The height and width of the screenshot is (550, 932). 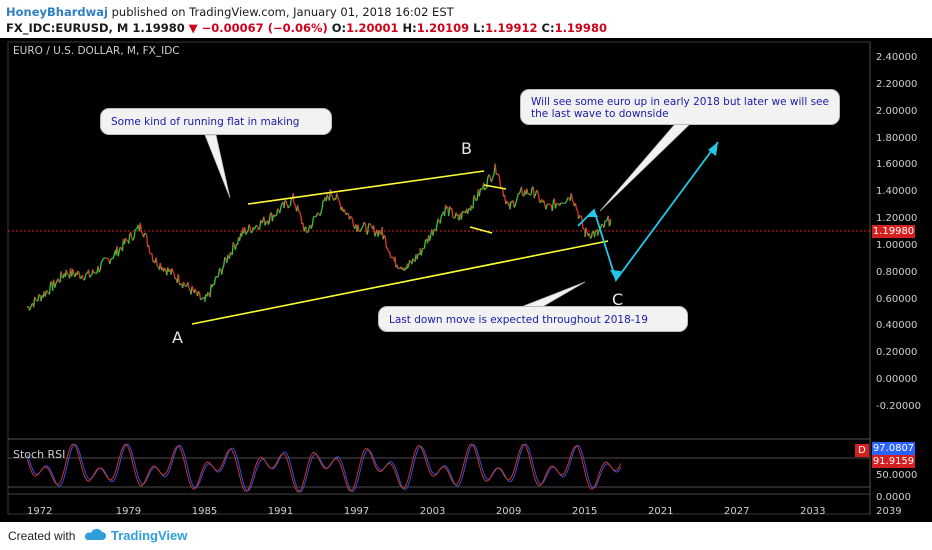 I want to click on author-link: HoneyBhardwaj, so click(x=57, y=12).